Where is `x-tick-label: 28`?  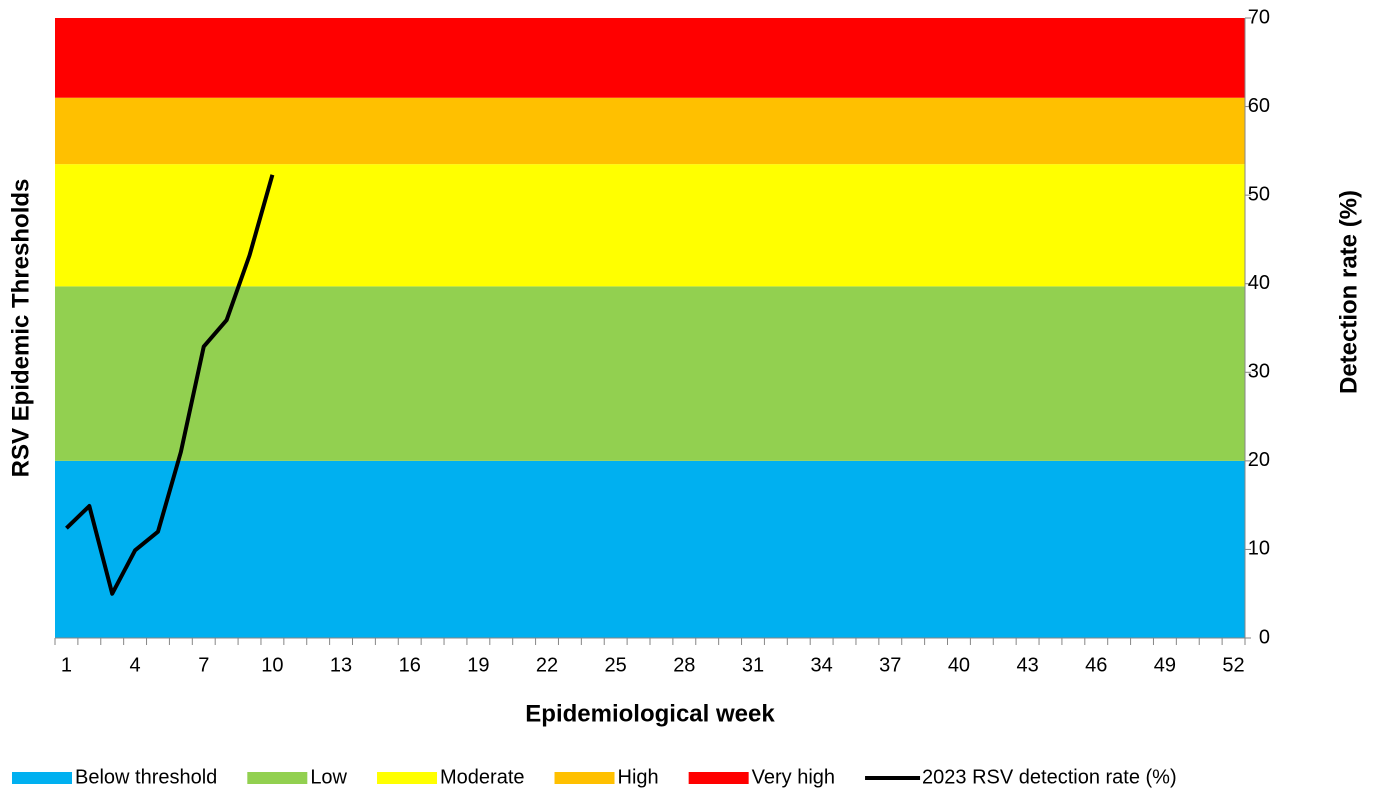
x-tick-label: 28 is located at coordinates (684, 665).